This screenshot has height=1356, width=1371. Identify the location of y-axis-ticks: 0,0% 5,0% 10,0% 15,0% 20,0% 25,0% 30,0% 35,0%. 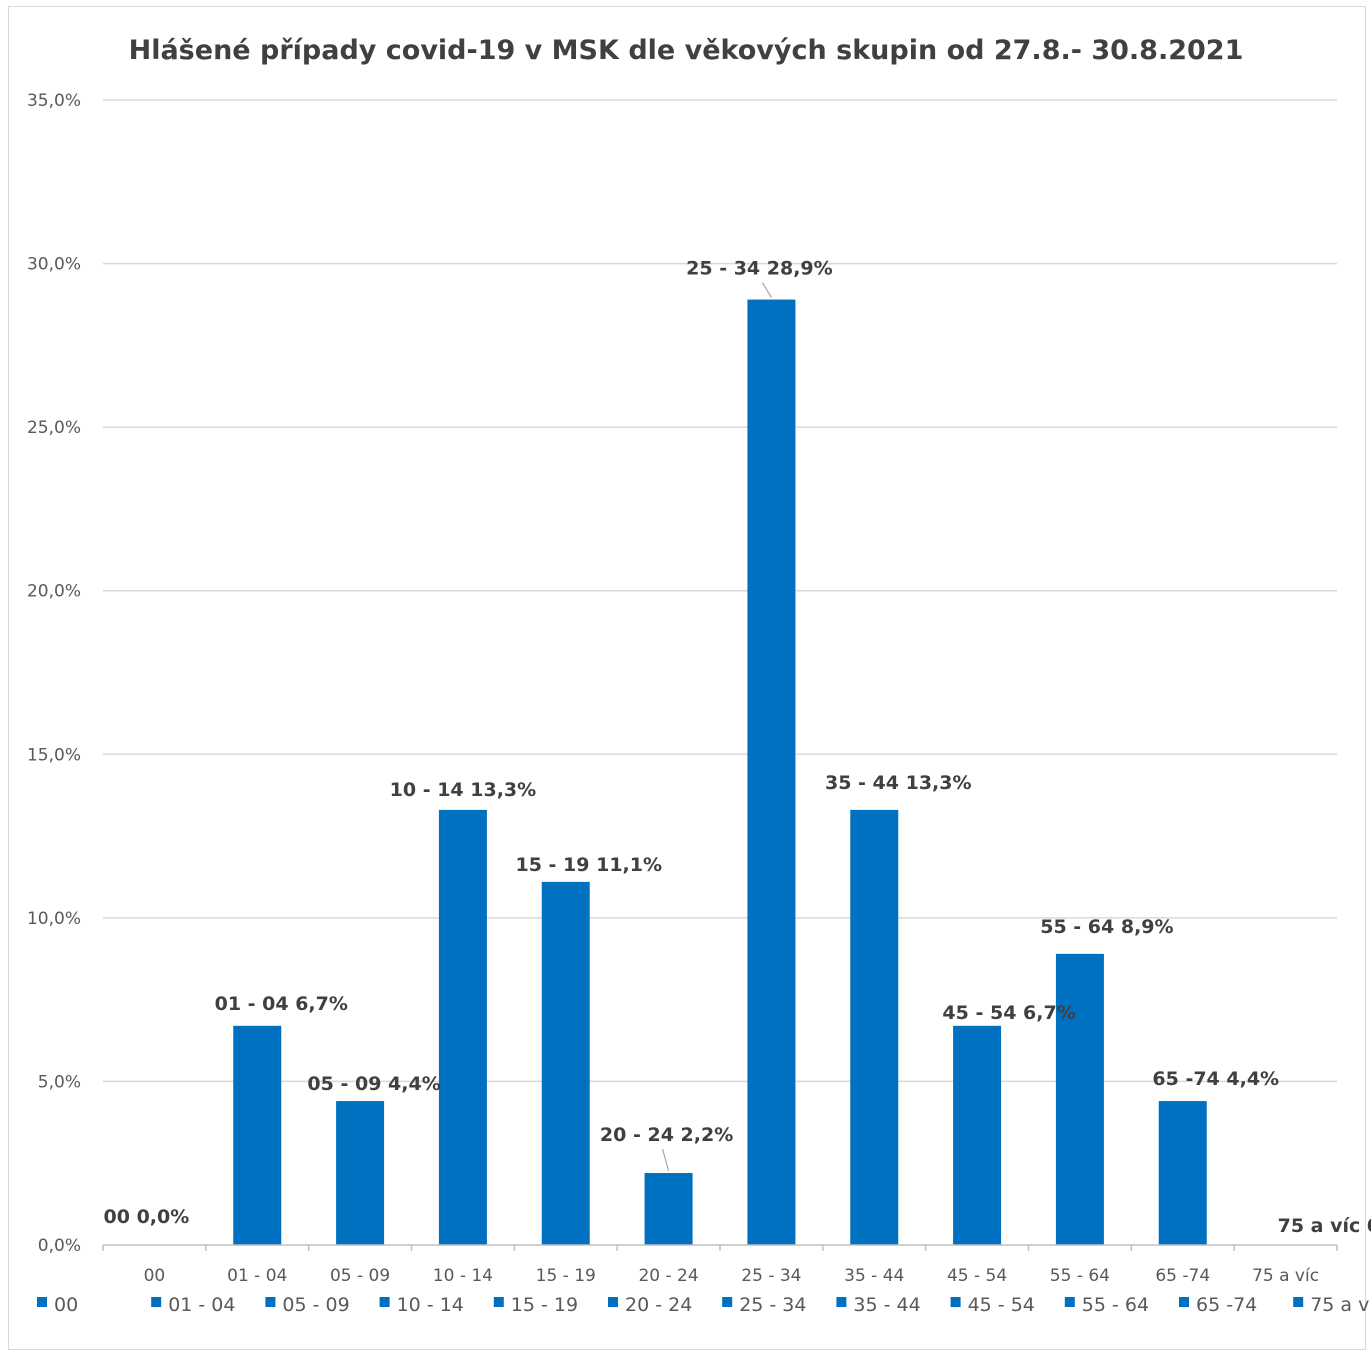
(54, 673).